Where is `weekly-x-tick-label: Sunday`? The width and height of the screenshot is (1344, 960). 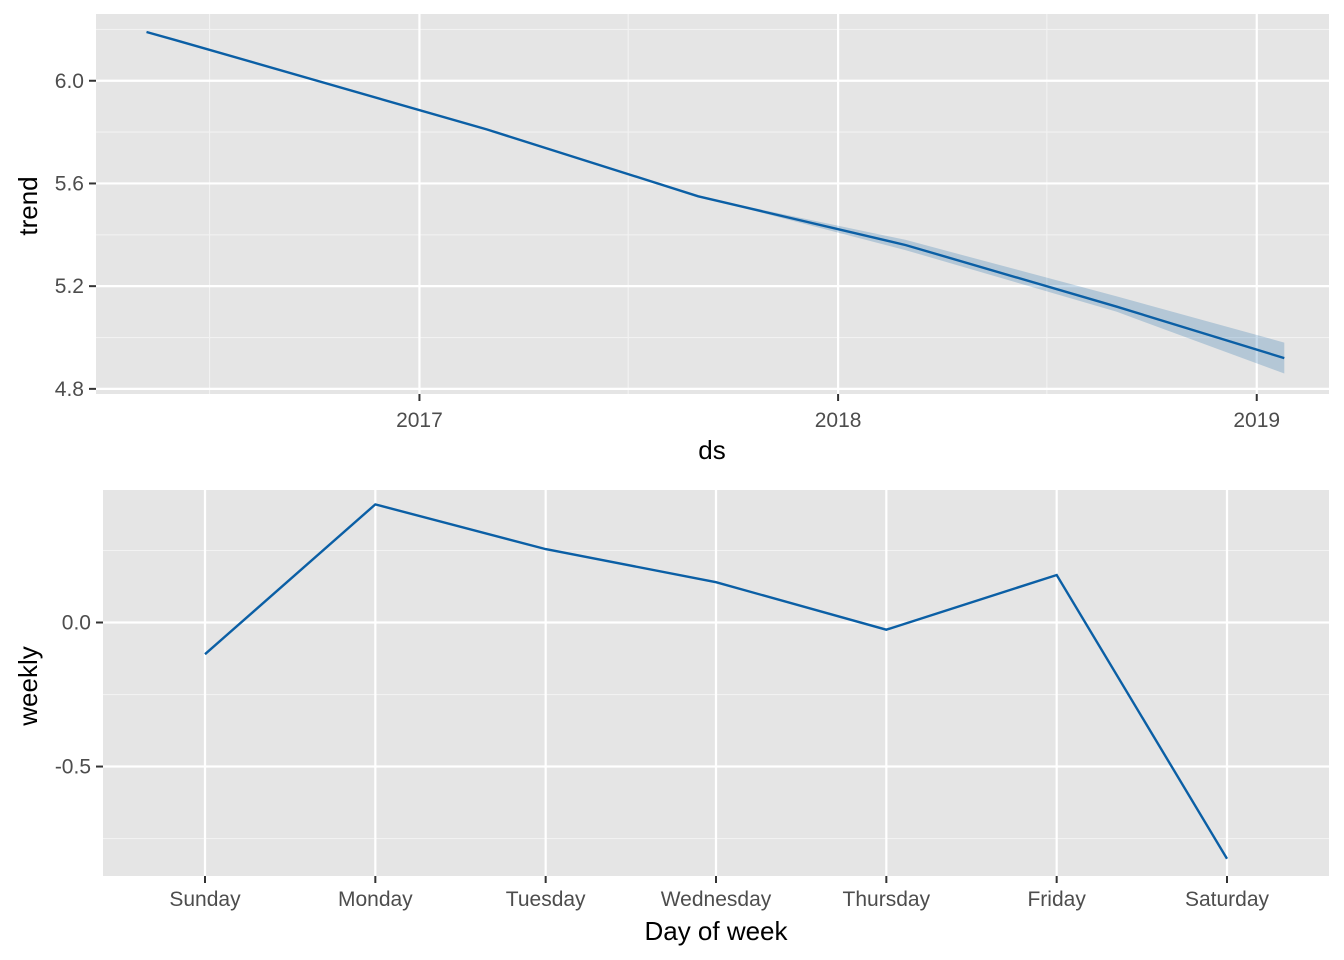
weekly-x-tick-label: Sunday is located at coordinates (205, 899).